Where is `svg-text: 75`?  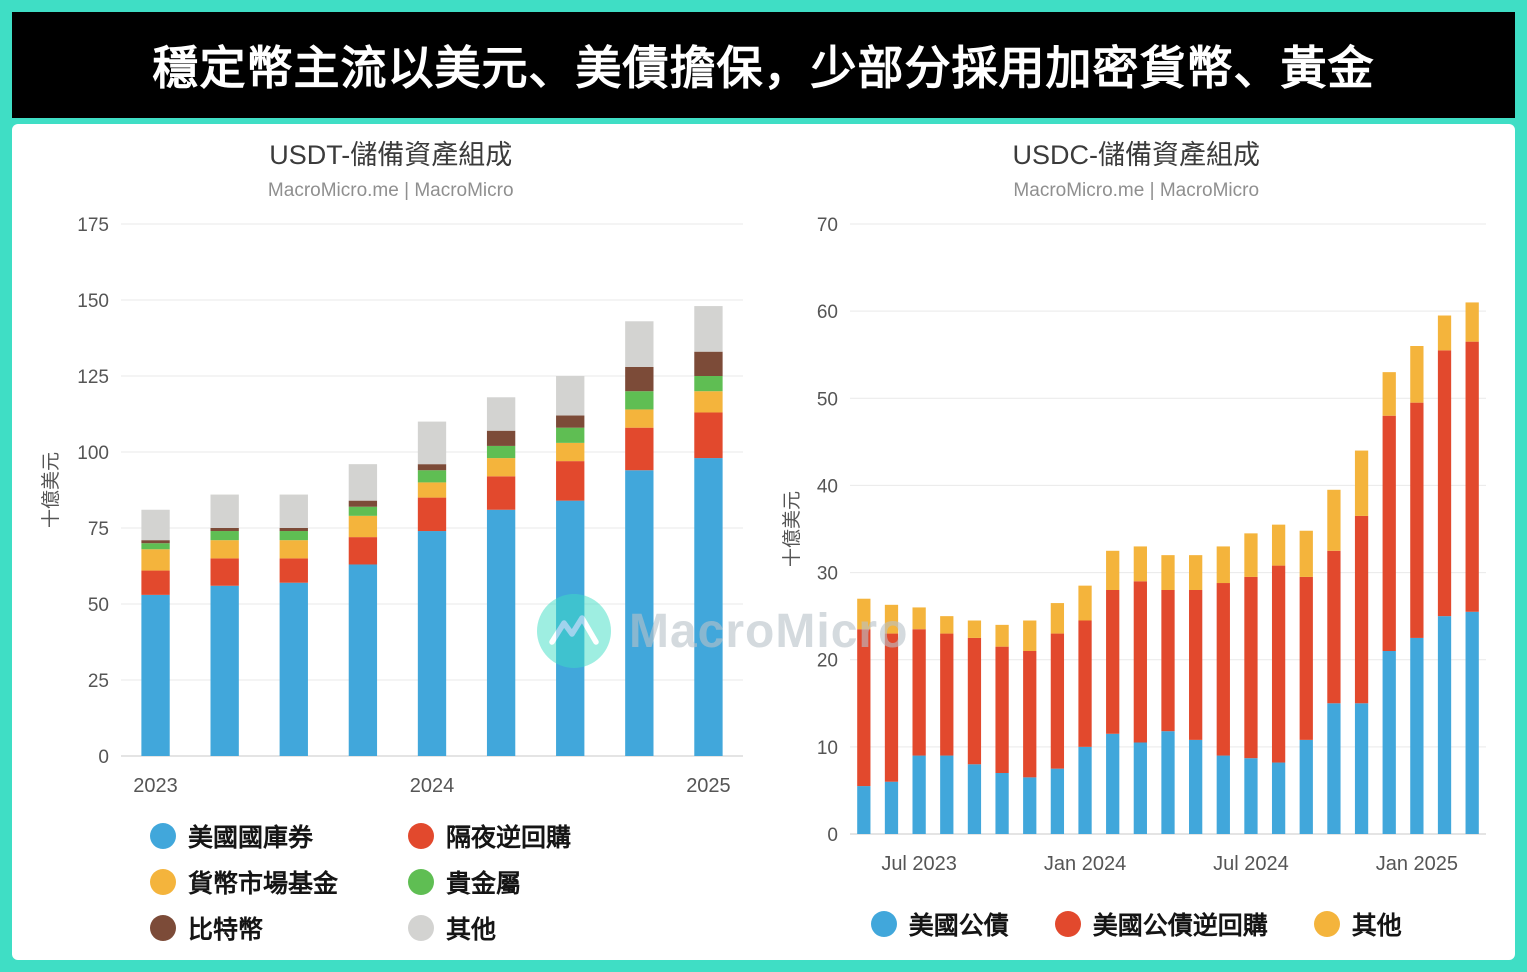
svg-text: 75 is located at coordinates (98, 529).